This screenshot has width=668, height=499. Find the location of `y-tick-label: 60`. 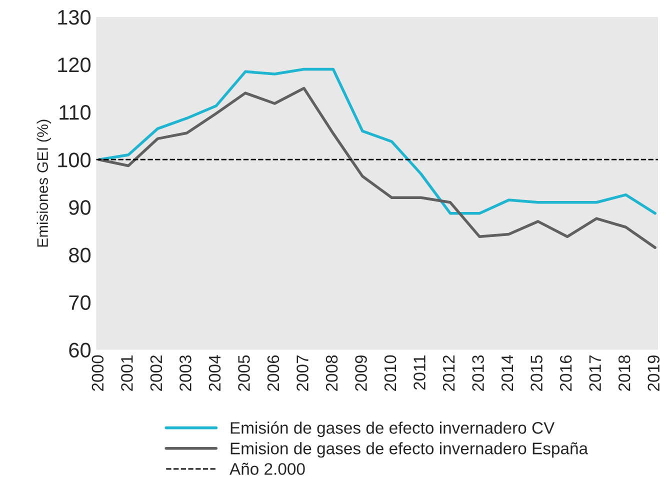

y-tick-label: 60 is located at coordinates (80, 350).